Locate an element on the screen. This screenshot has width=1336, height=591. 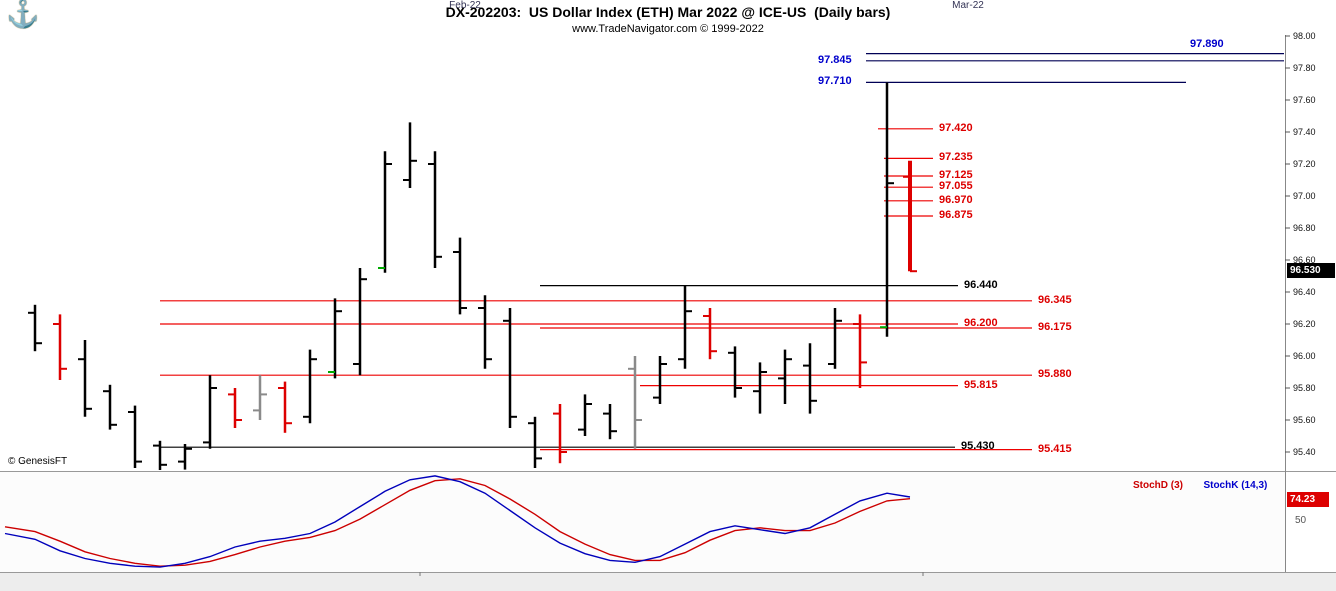
stoch-mid-label: 50 is located at coordinates (1301, 520).